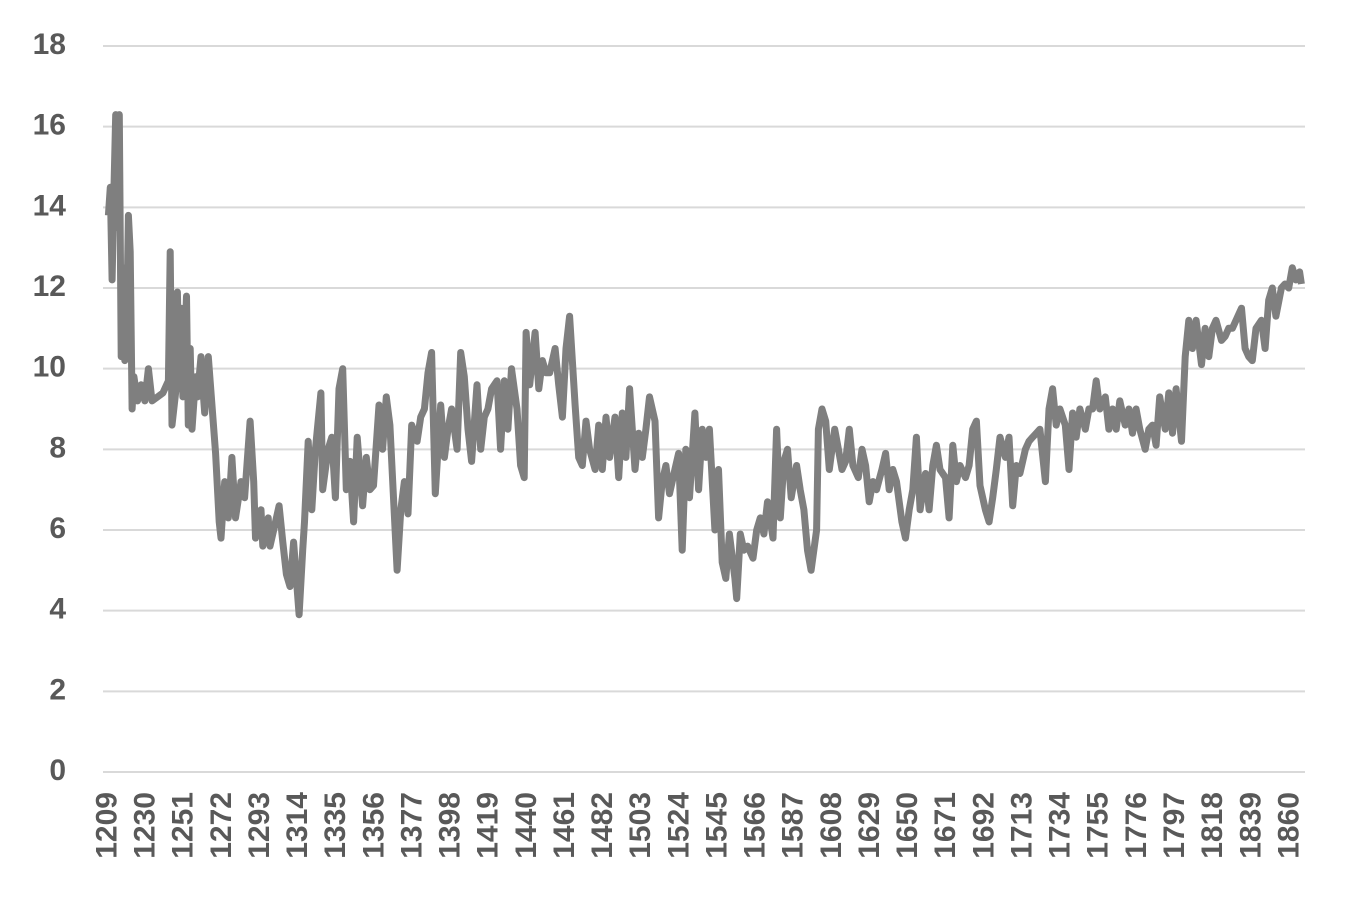  What do you see at coordinates (1098, 825) in the screenshot?
I see `x-tick-label: 1755` at bounding box center [1098, 825].